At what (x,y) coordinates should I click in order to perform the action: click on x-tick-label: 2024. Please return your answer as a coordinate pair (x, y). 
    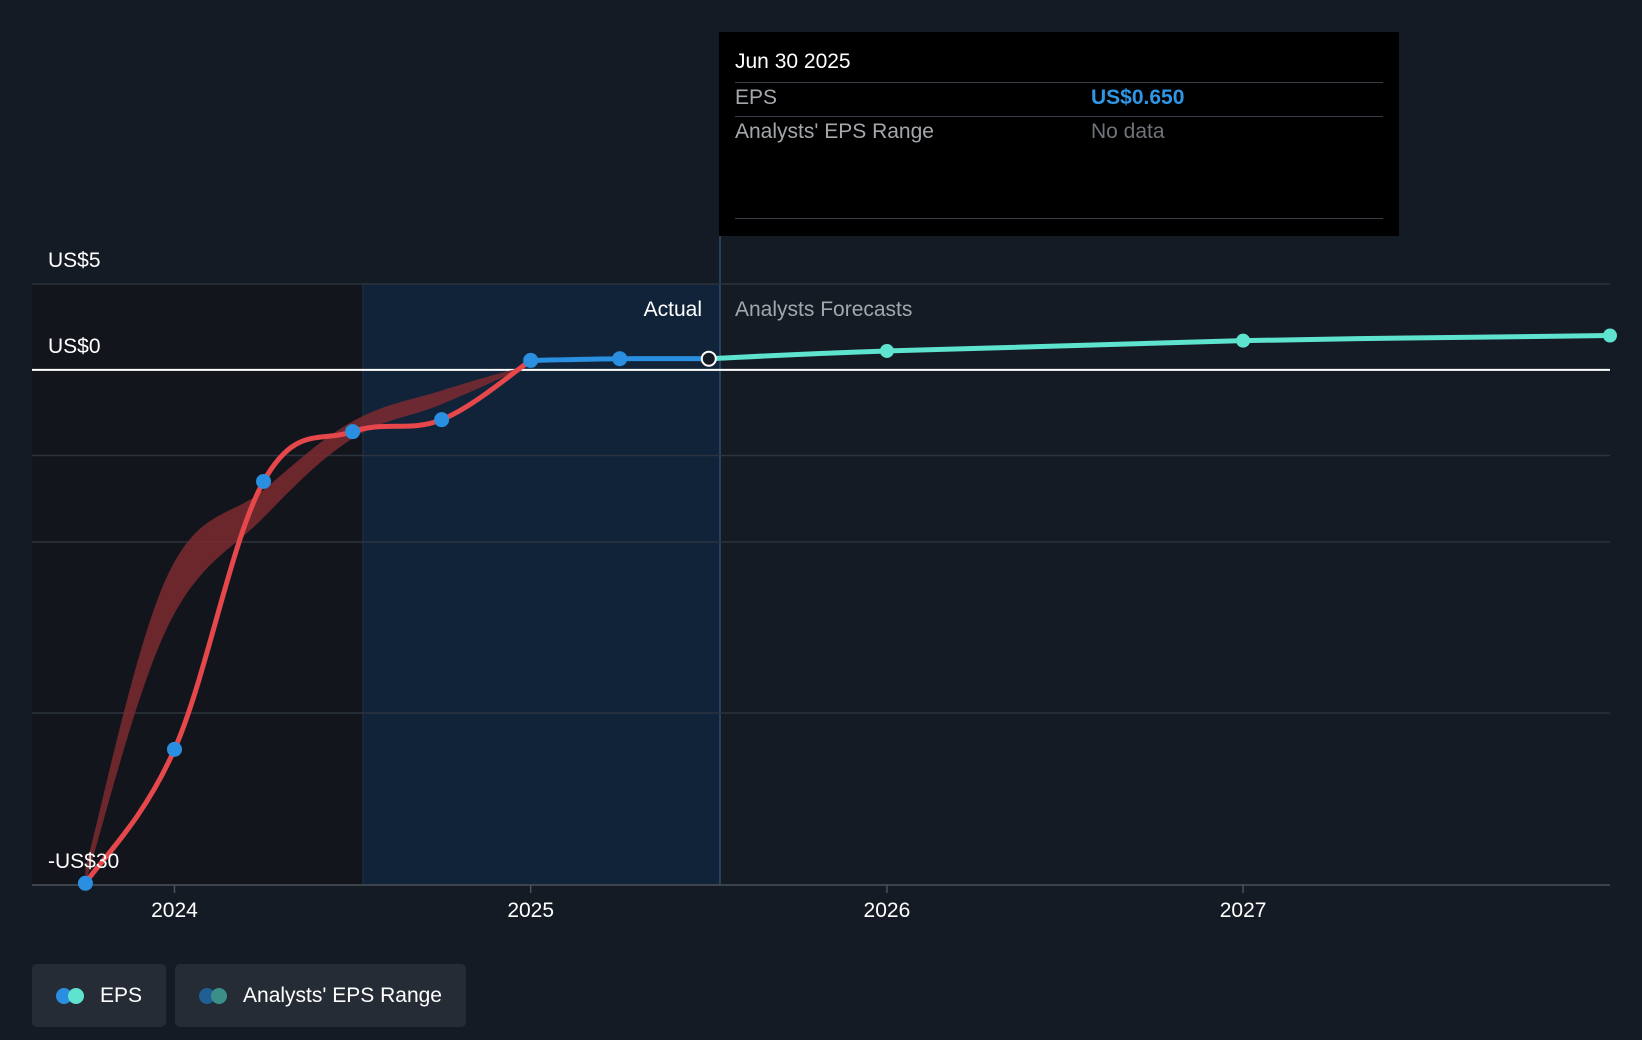
    Looking at the image, I should click on (174, 910).